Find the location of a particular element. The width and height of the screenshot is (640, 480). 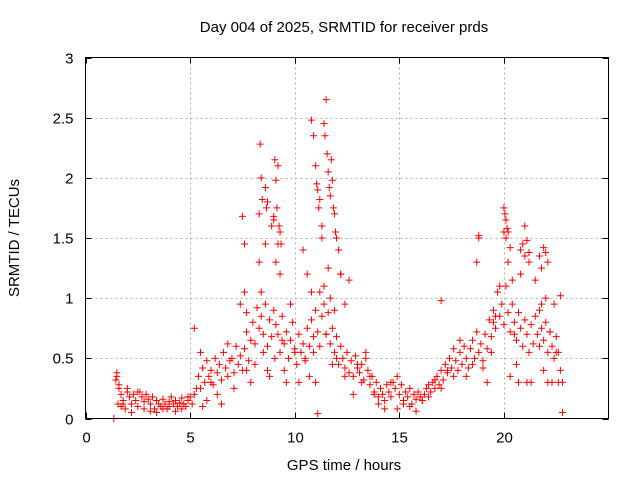

y-tick-label: 0 is located at coordinates (69, 420).